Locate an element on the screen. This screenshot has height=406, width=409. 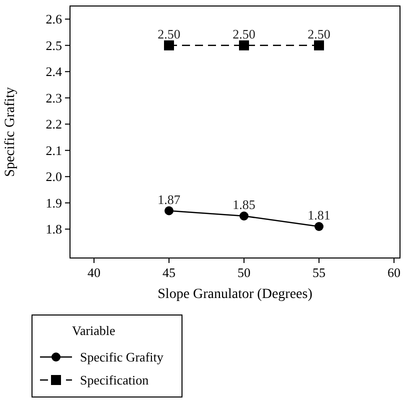
data-label: 1.81 is located at coordinates (319, 215).